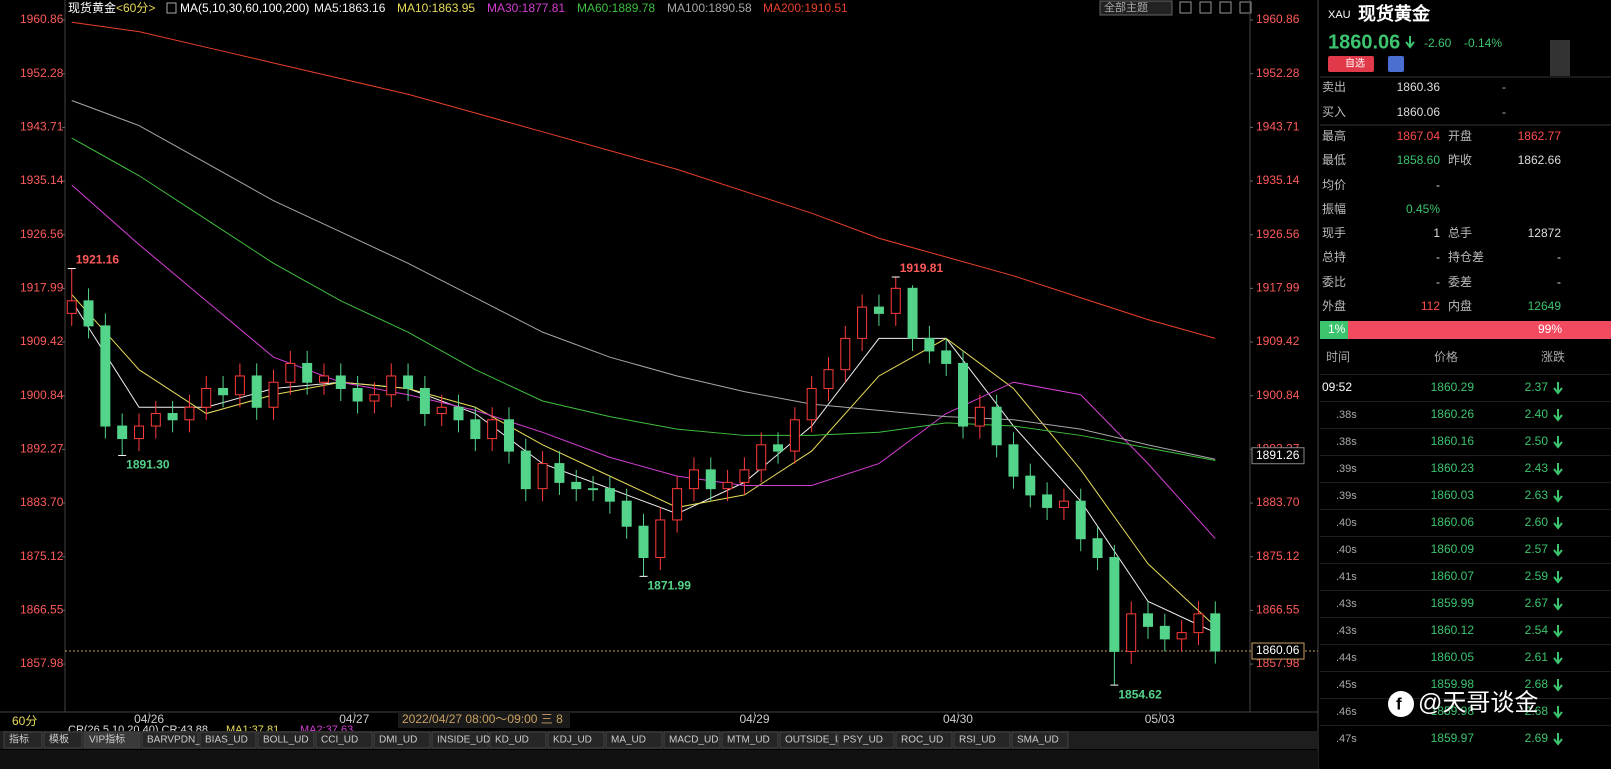 Image resolution: width=1611 pixels, height=769 pixels. I want to click on tab-label: CCI_UD, so click(339, 740).